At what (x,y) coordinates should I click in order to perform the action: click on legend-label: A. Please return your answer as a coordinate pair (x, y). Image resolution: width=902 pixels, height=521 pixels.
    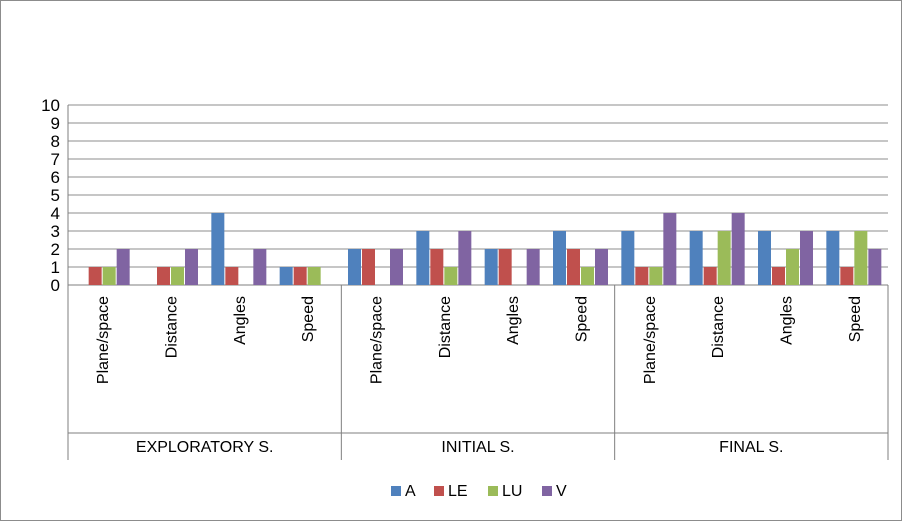
    Looking at the image, I should click on (410, 491).